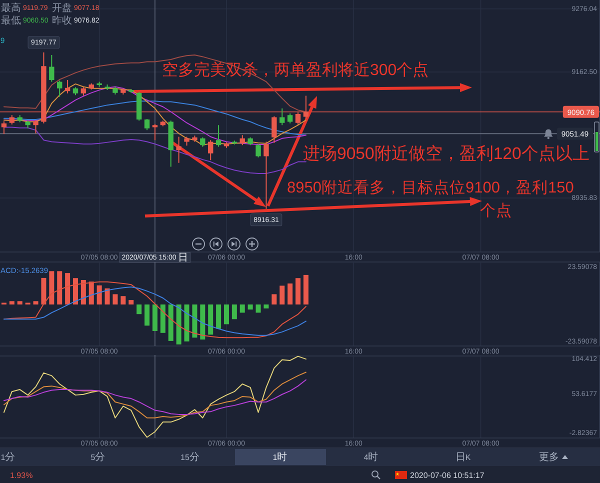 This screenshot has height=483, width=600. Describe the element at coordinates (446, 153) in the screenshot. I see `annotation: 进场9050附近做空，盈利120个点以上` at that location.